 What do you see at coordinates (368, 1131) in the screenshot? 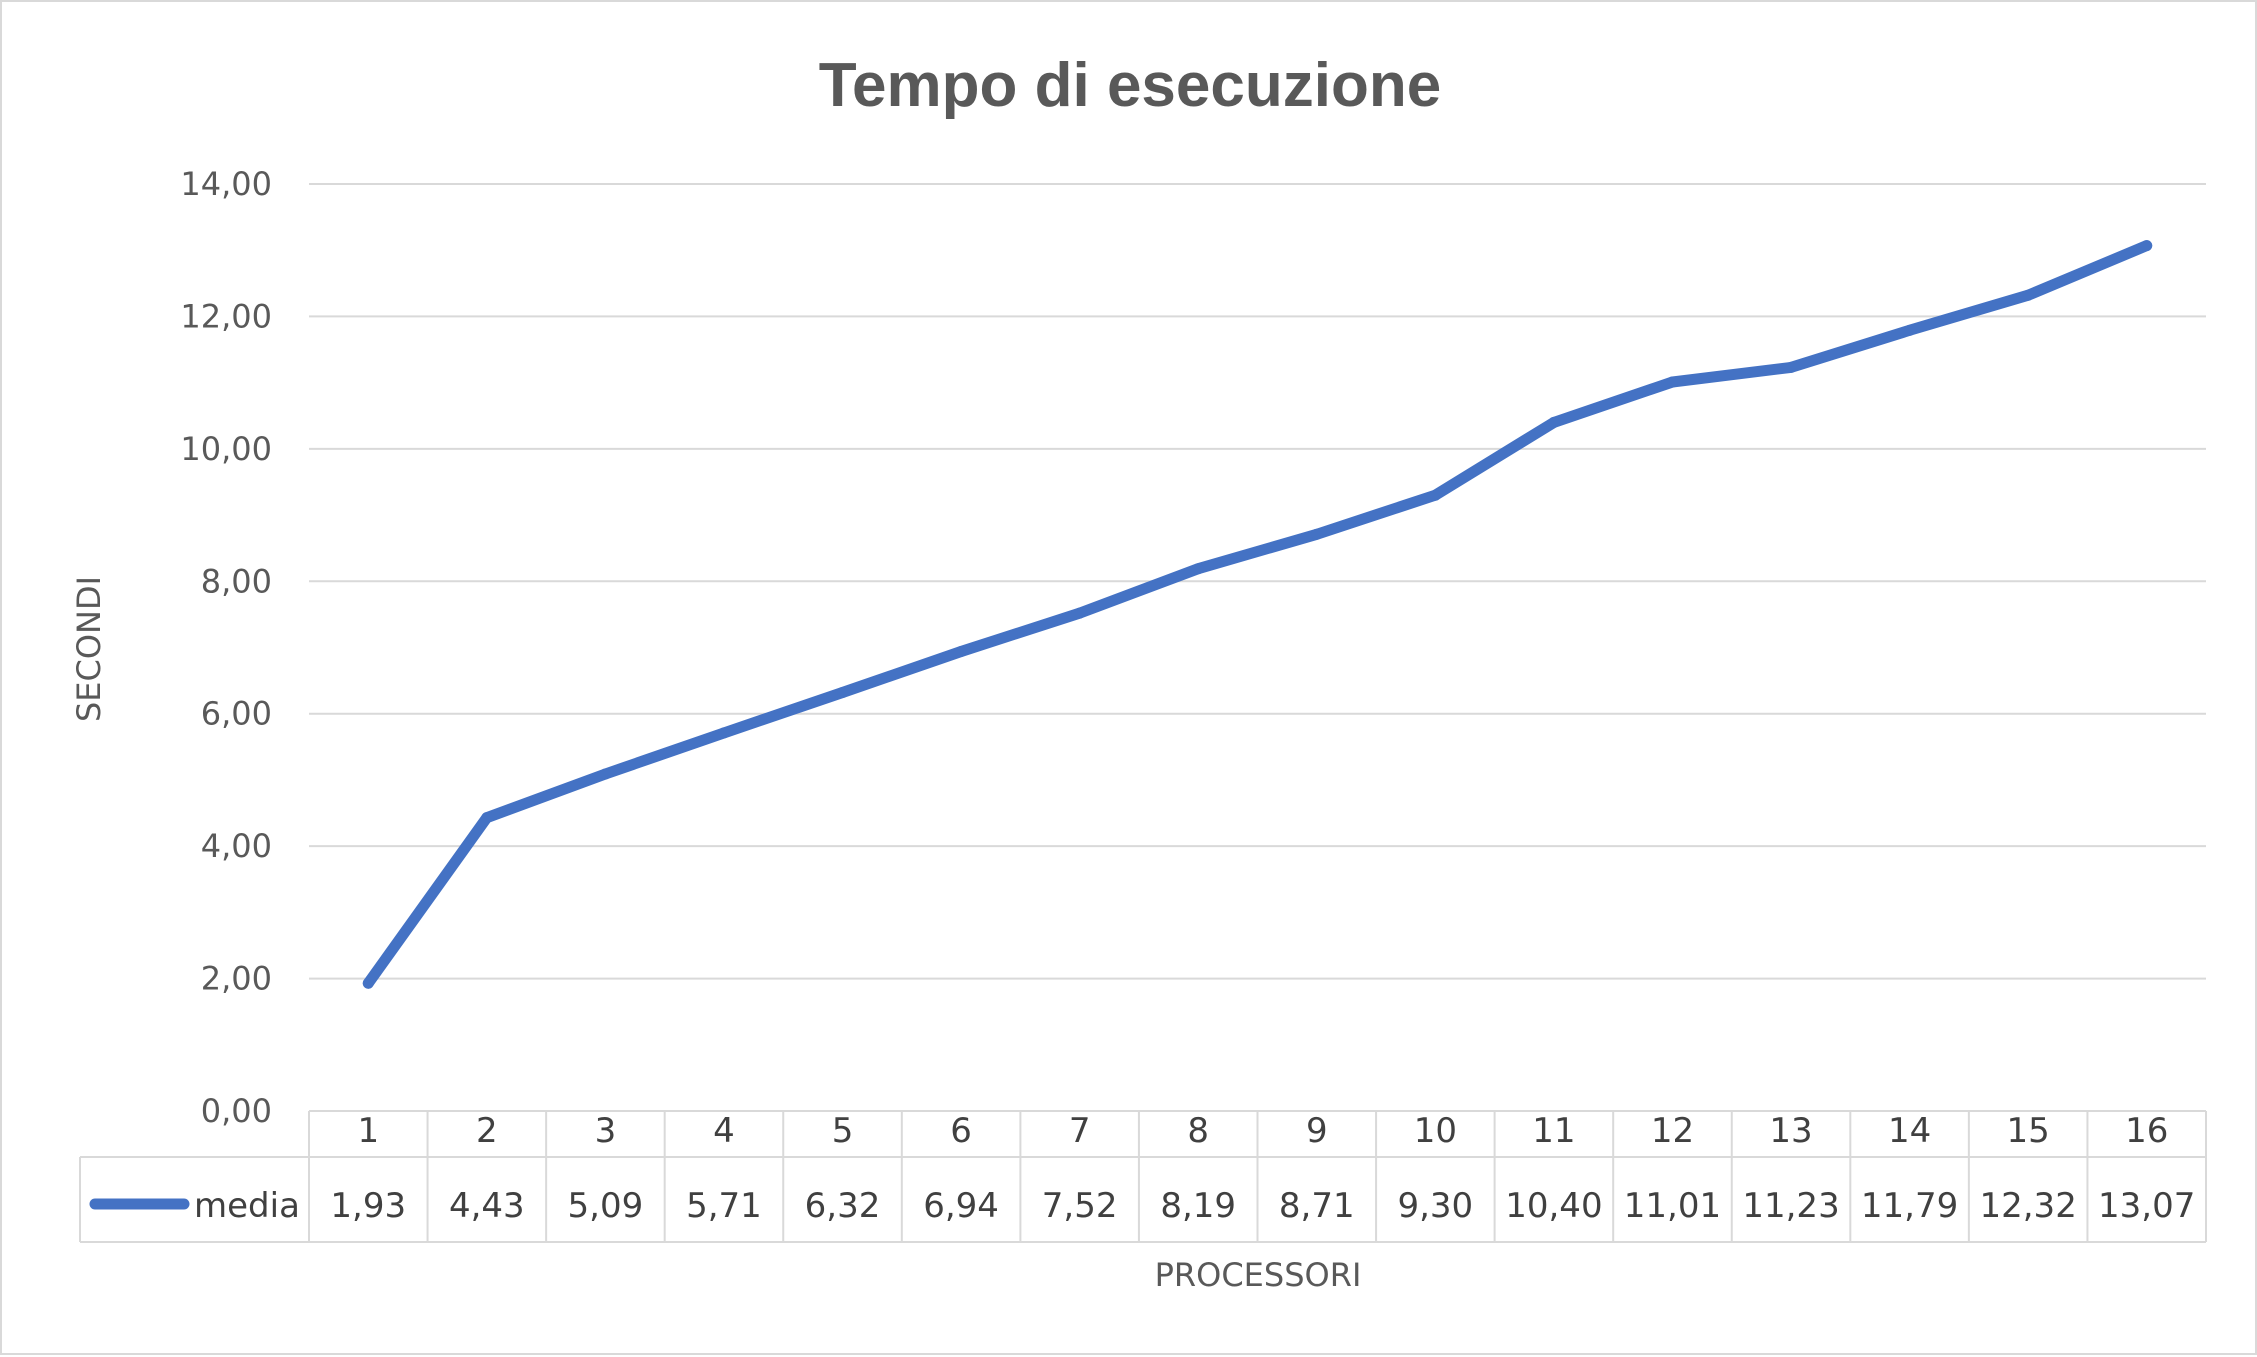
I see `x-category-label: 1` at bounding box center [368, 1131].